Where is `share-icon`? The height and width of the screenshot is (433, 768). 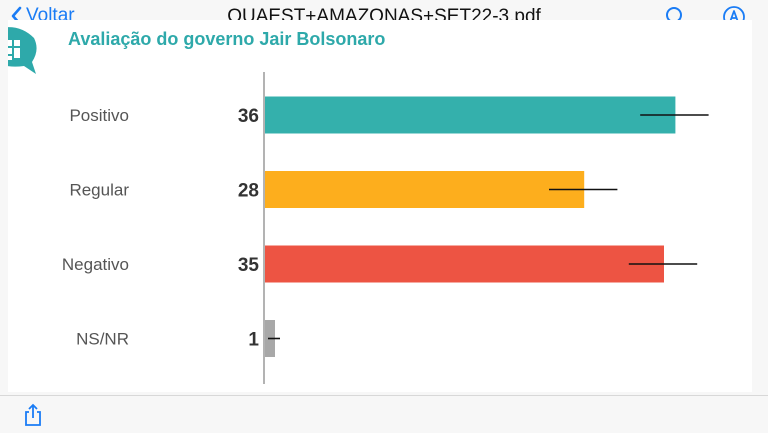
share-icon is located at coordinates (33, 415).